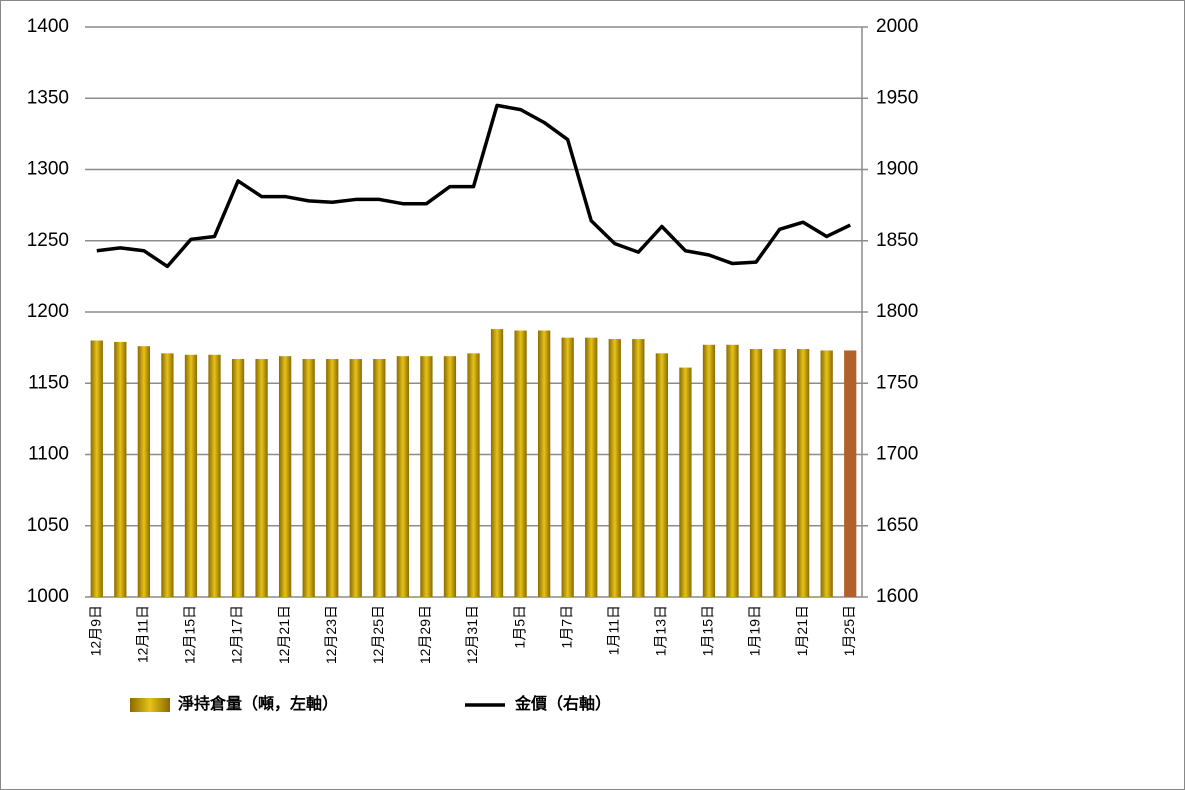 Image resolution: width=1185 pixels, height=790 pixels. What do you see at coordinates (48, 454) in the screenshot?
I see `y-tick-label: 1100` at bounding box center [48, 454].